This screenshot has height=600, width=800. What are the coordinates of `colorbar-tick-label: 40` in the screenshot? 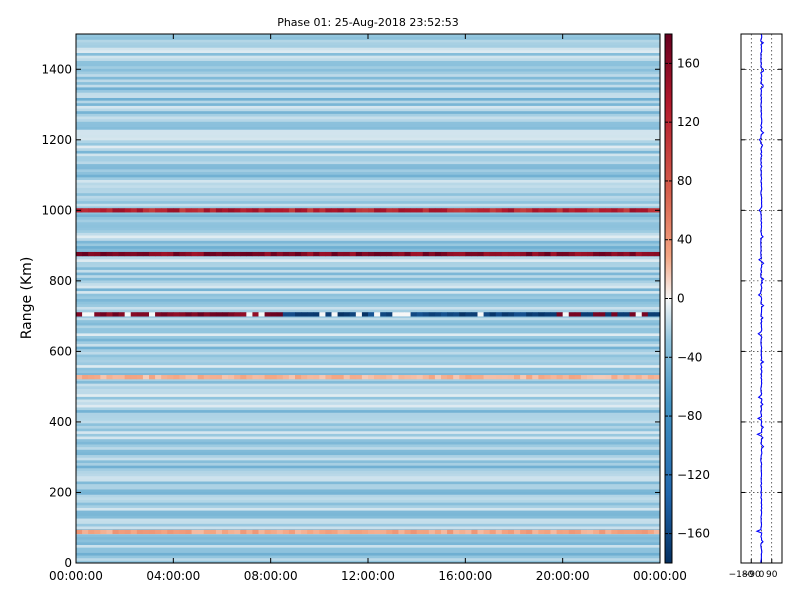 It's located at (684, 240).